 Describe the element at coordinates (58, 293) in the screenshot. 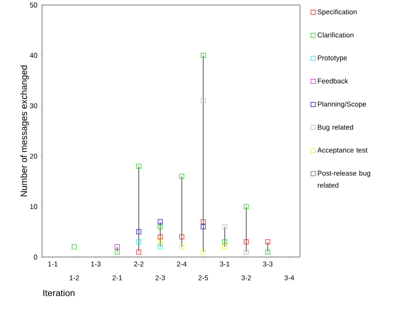

I see `x-axis-title: Iteration` at that location.